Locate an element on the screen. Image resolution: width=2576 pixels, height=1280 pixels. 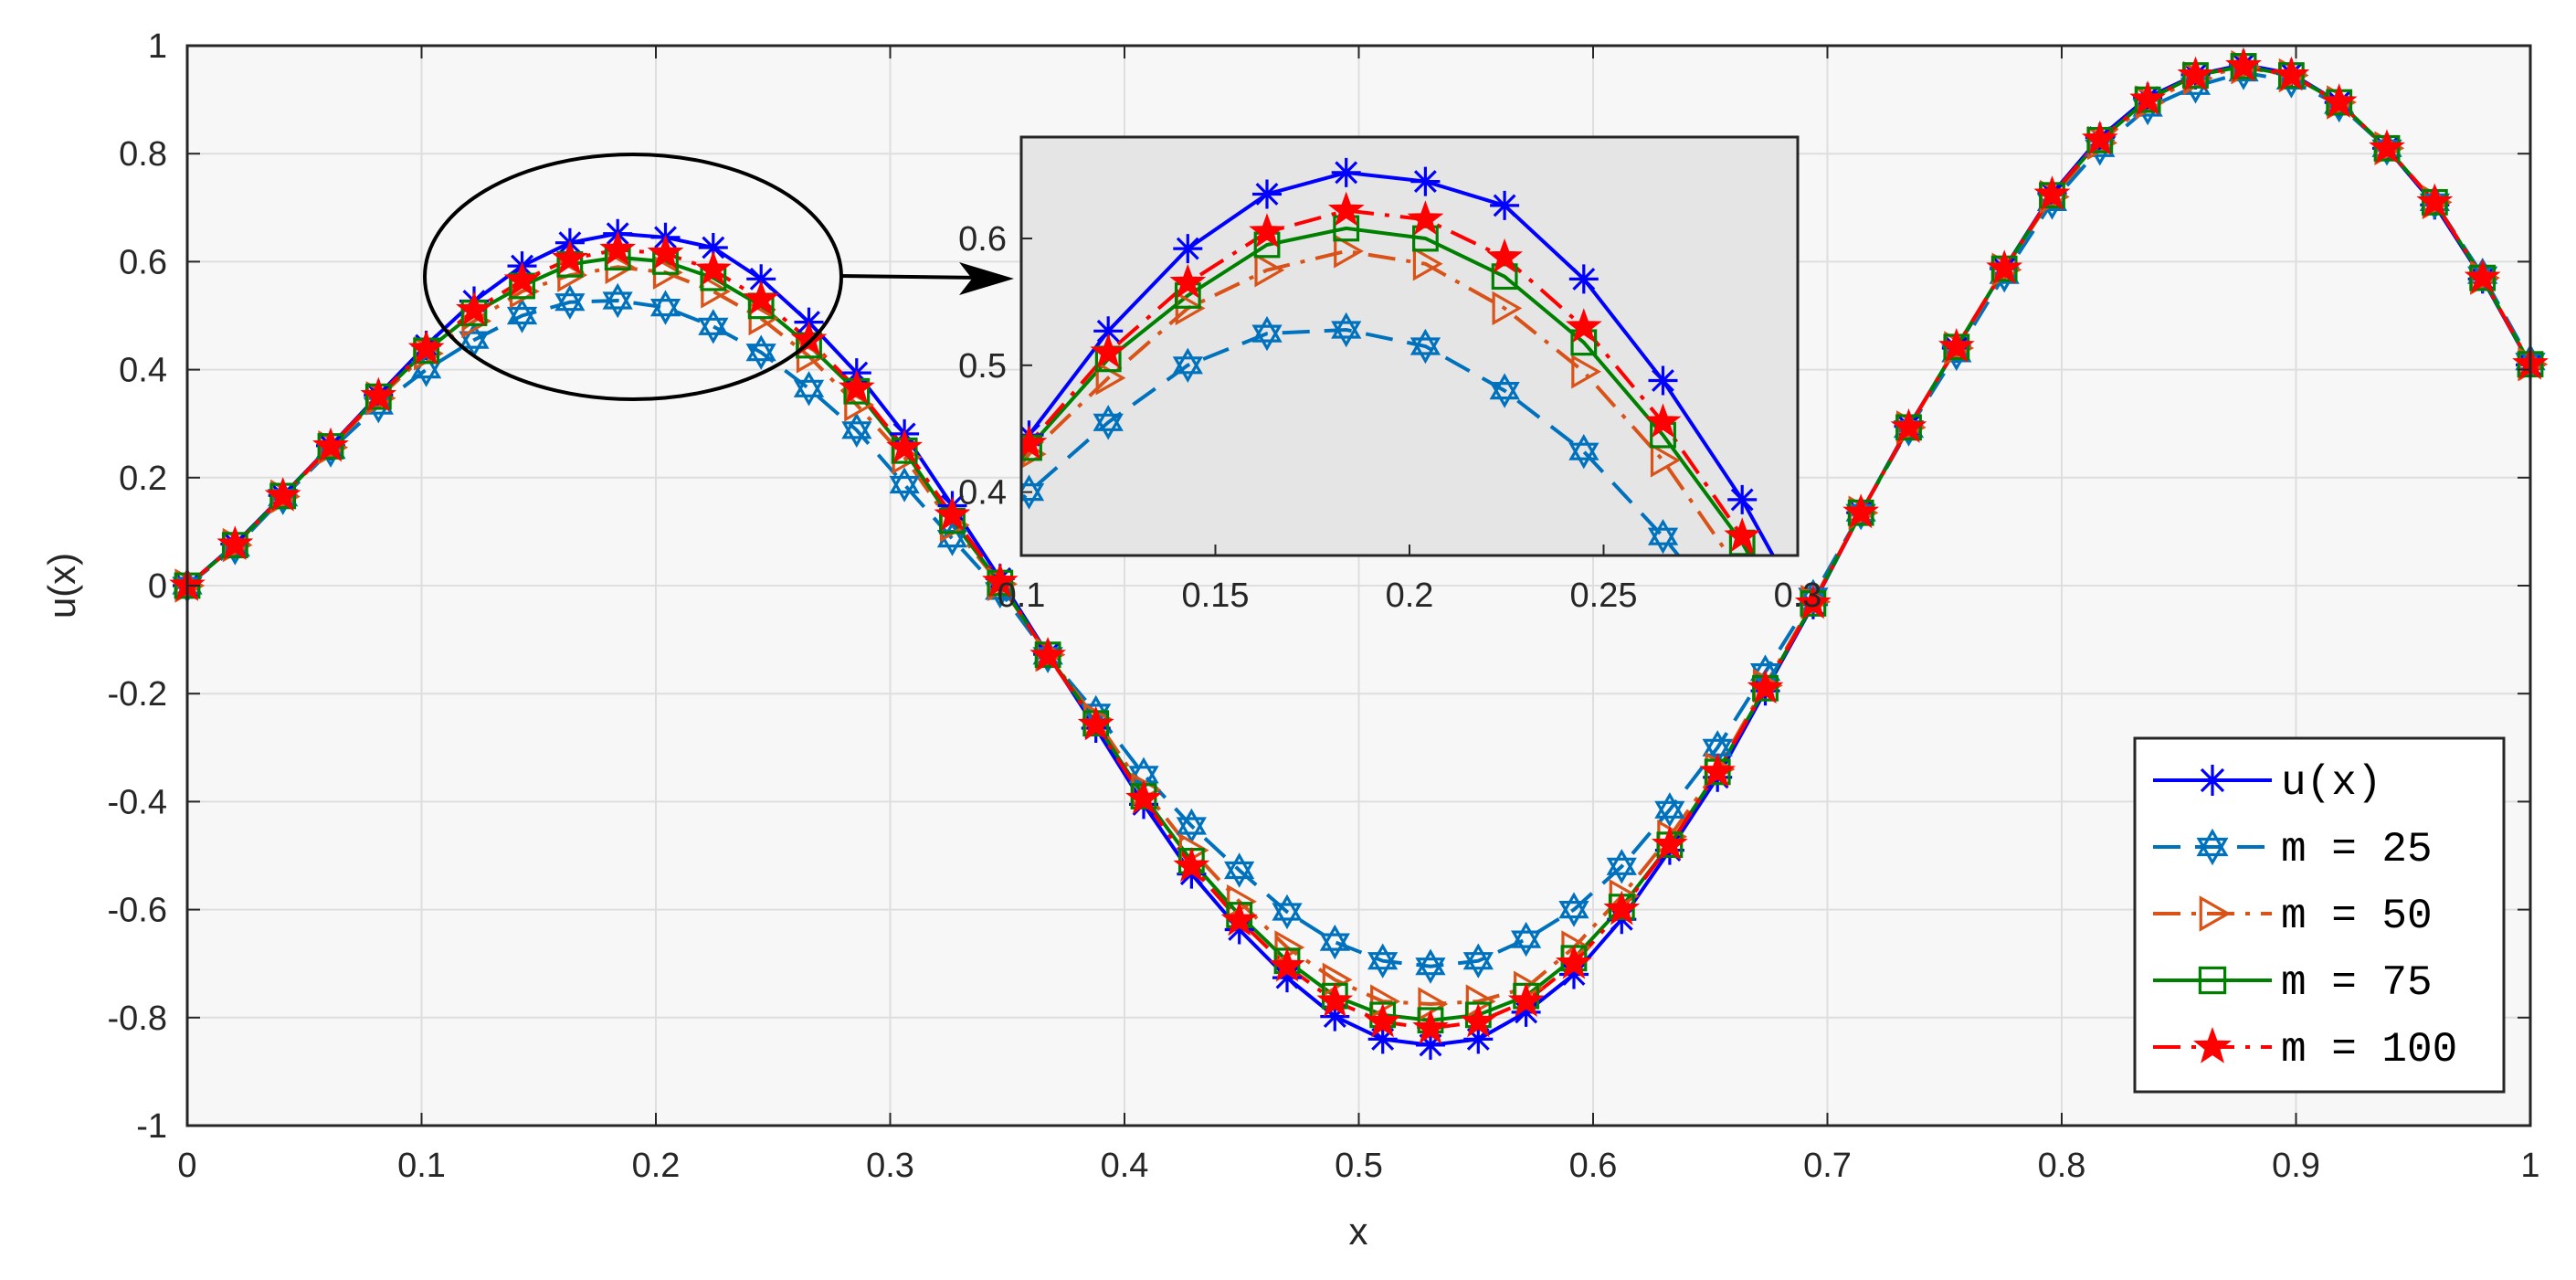
inset-plot-area is located at coordinates (1409, 346).